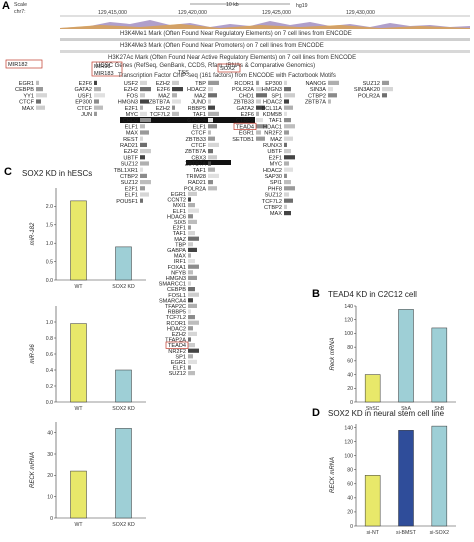 Image resolution: width=474 pixels, height=542 pixels. I want to click on tf-label: ZBTB7A, so click(195, 152).